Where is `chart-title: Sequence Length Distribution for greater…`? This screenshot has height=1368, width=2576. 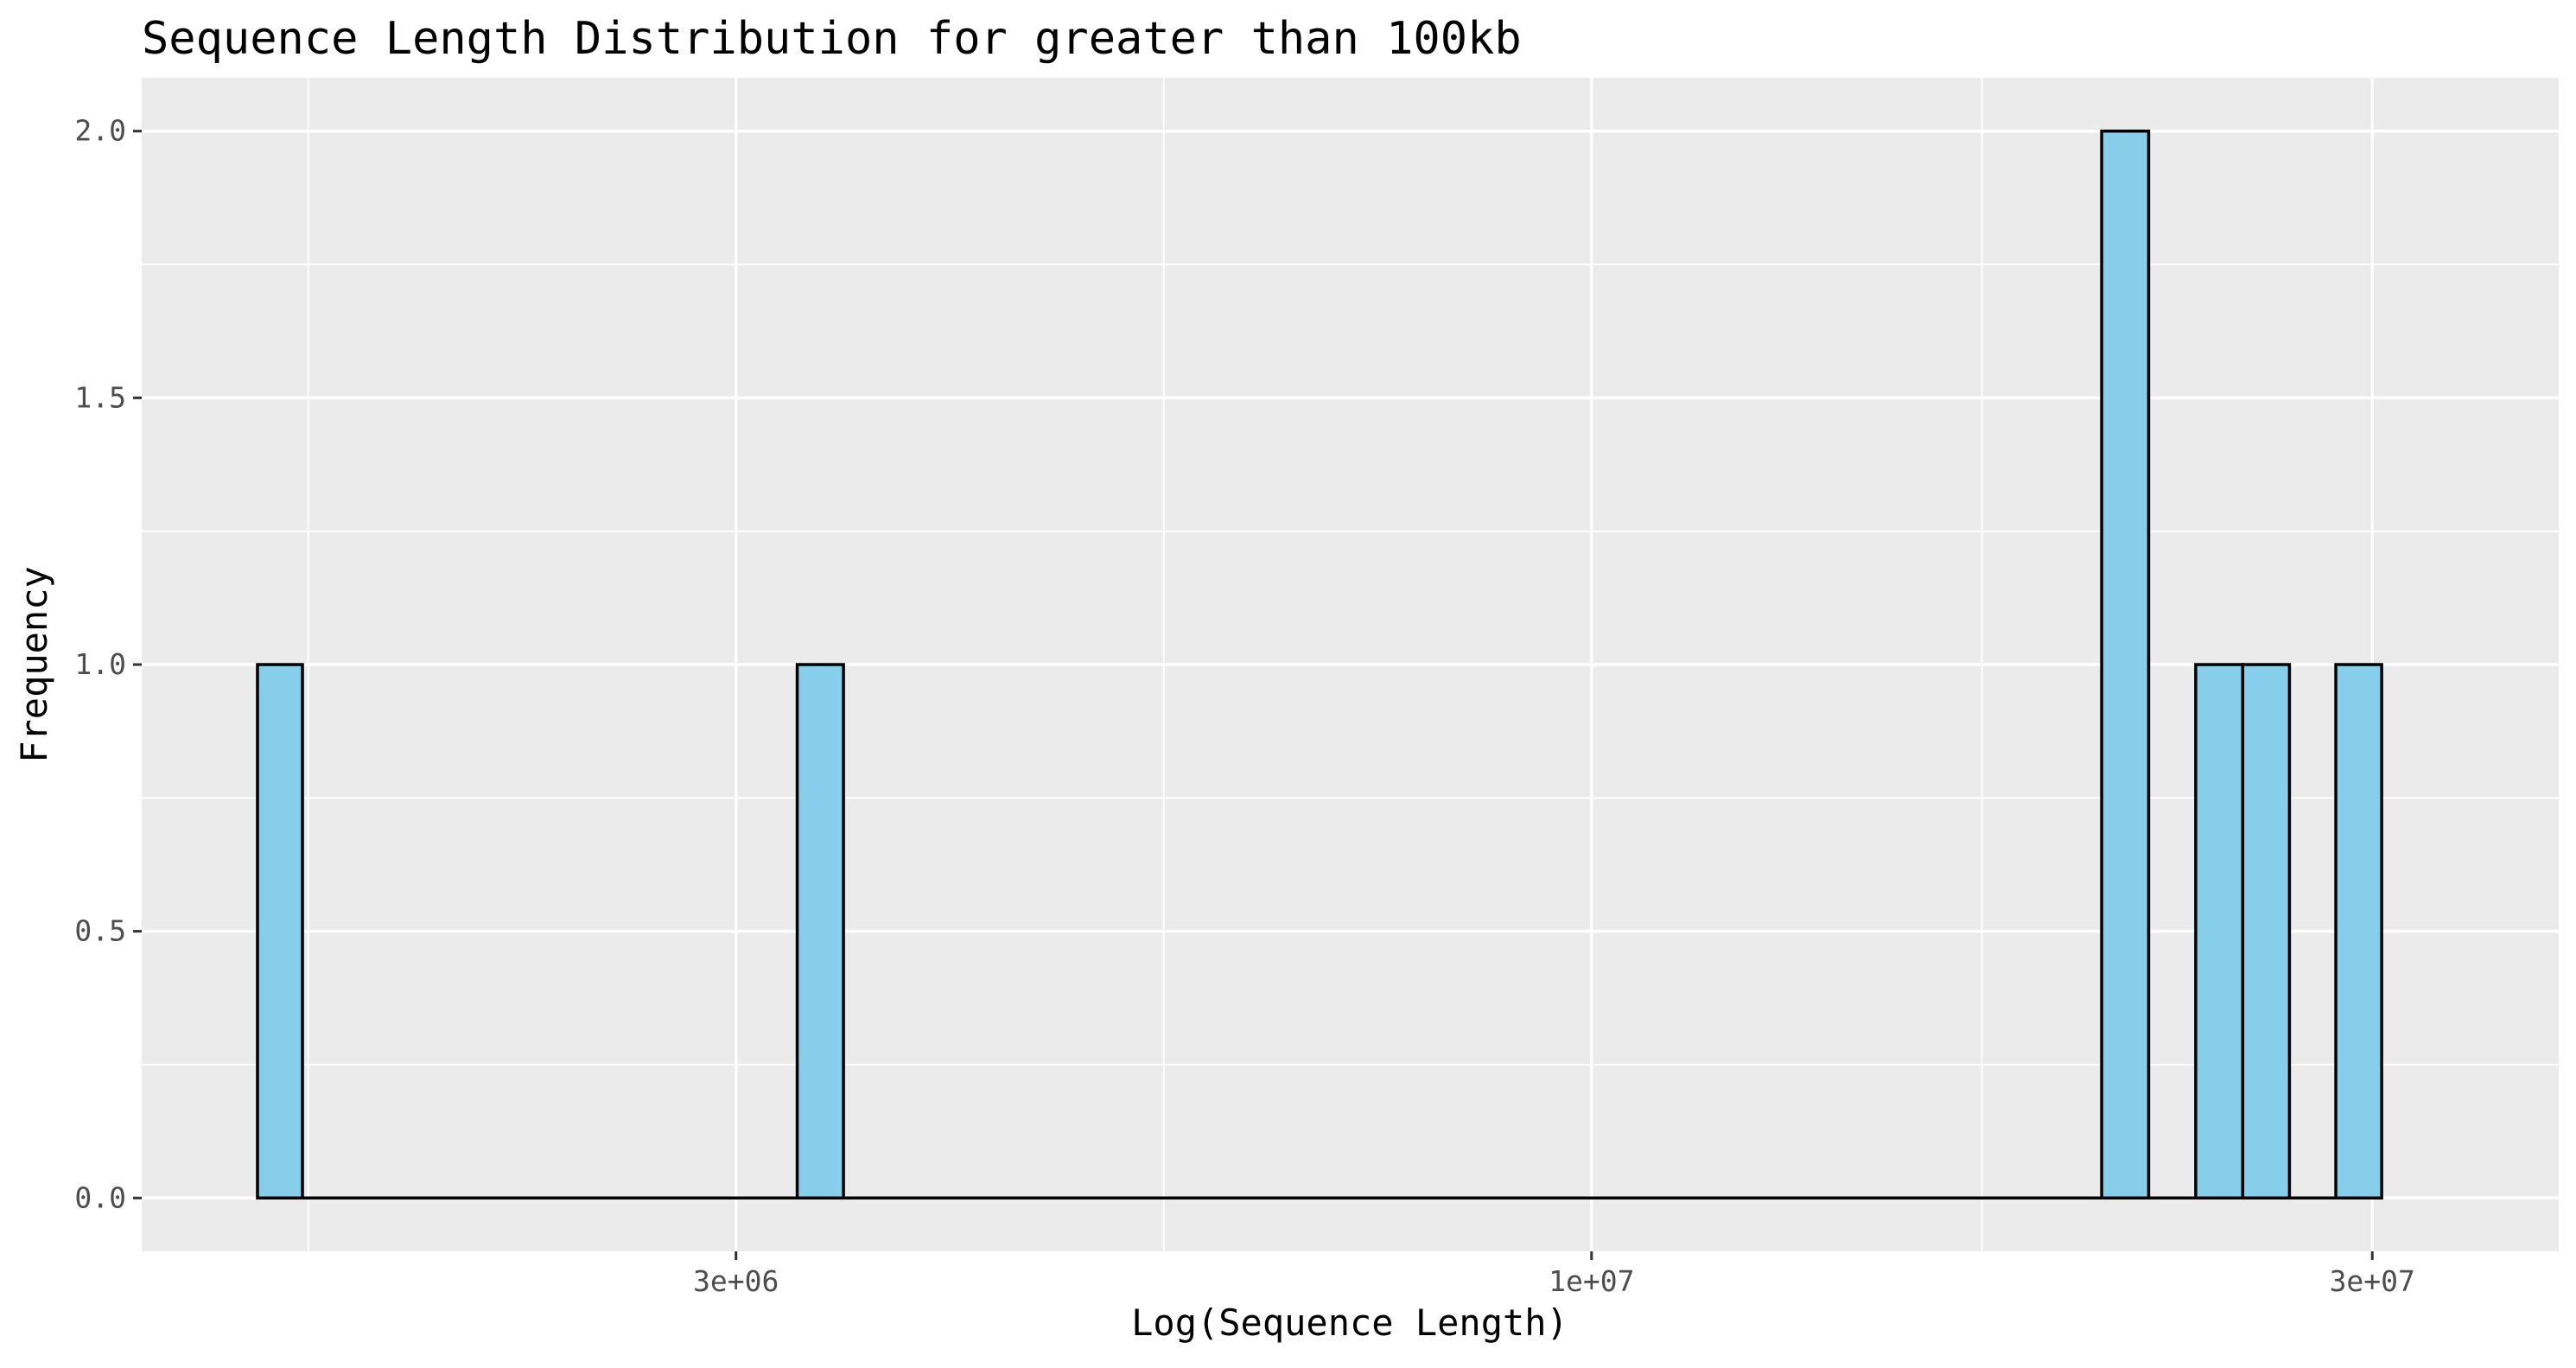 chart-title: Sequence Length Distribution for greater… is located at coordinates (832, 39).